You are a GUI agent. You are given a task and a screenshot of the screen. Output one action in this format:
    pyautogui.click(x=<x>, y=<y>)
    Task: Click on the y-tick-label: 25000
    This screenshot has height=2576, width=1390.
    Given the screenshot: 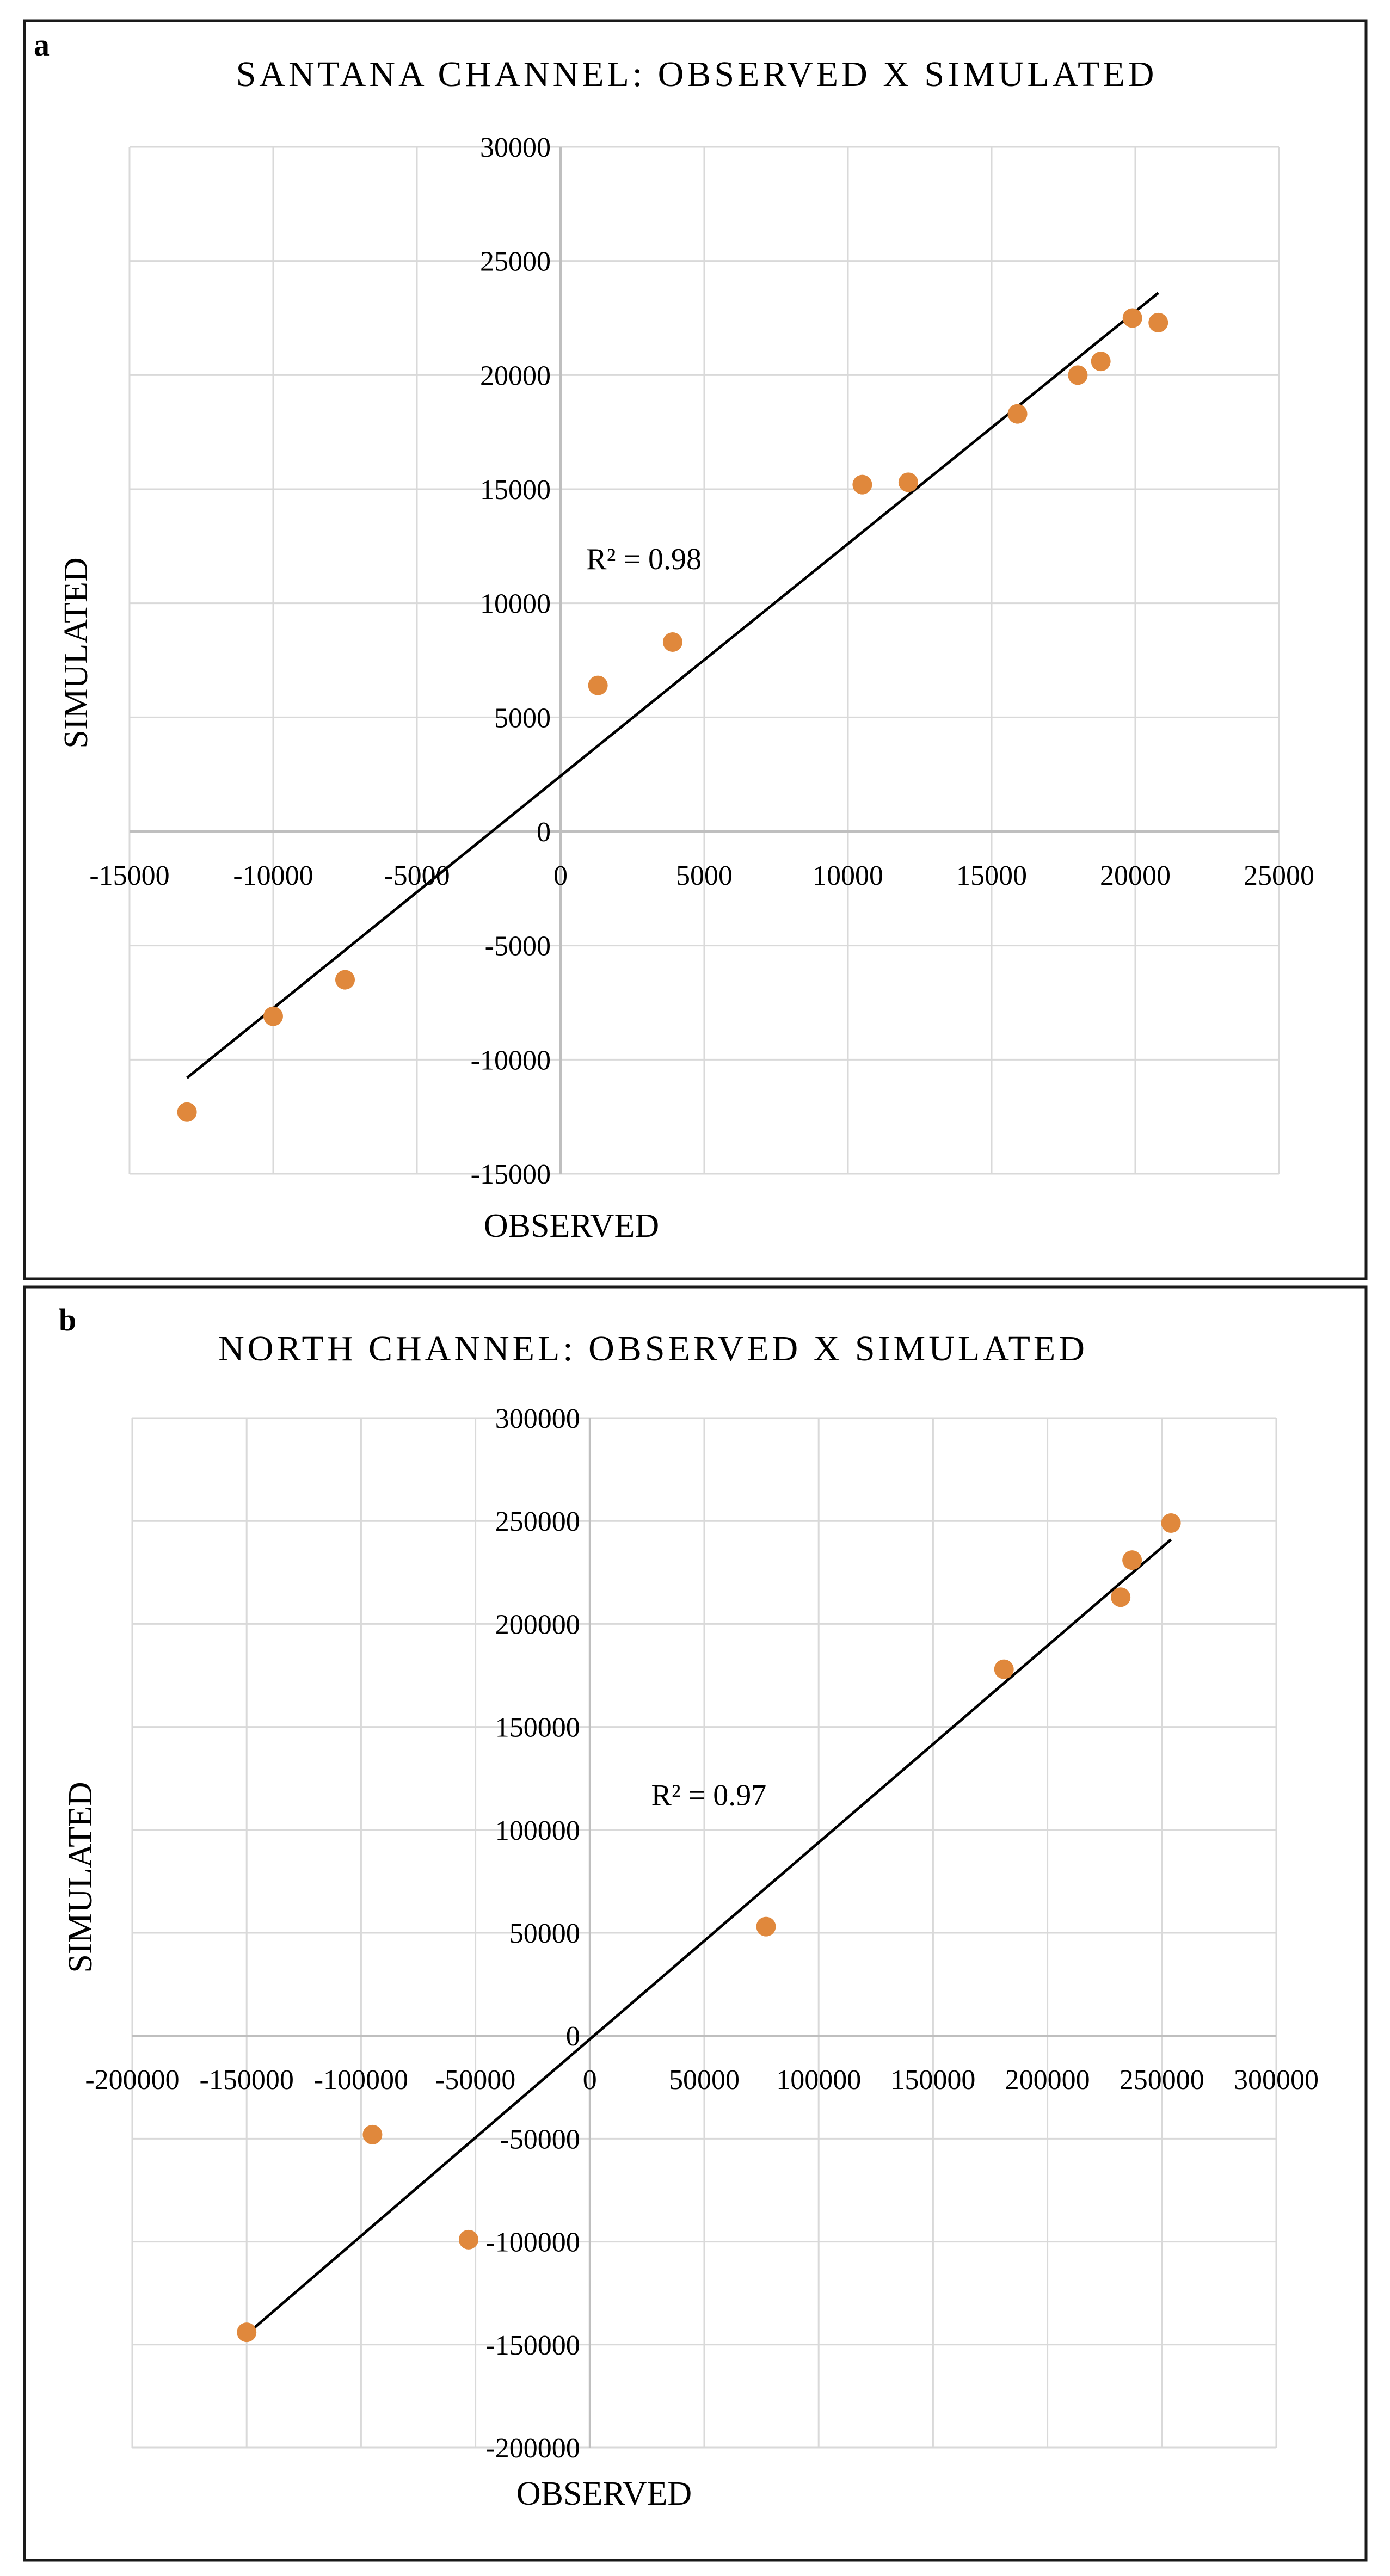 What is the action you would take?
    pyautogui.click(x=515, y=262)
    